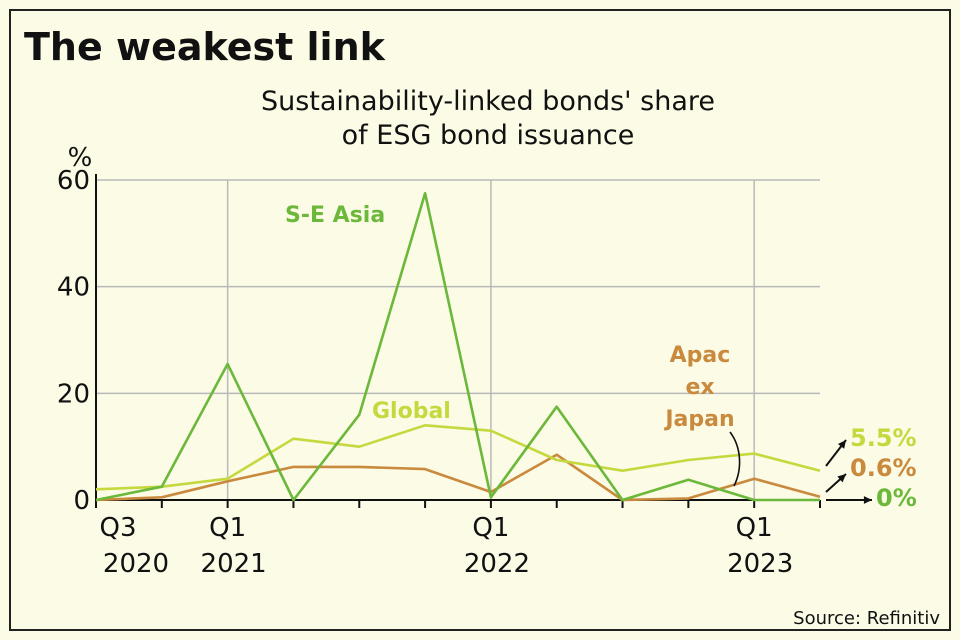 The width and height of the screenshot is (960, 640). I want to click on series-annotation-0-line-0: S-E Asia, so click(335, 215).